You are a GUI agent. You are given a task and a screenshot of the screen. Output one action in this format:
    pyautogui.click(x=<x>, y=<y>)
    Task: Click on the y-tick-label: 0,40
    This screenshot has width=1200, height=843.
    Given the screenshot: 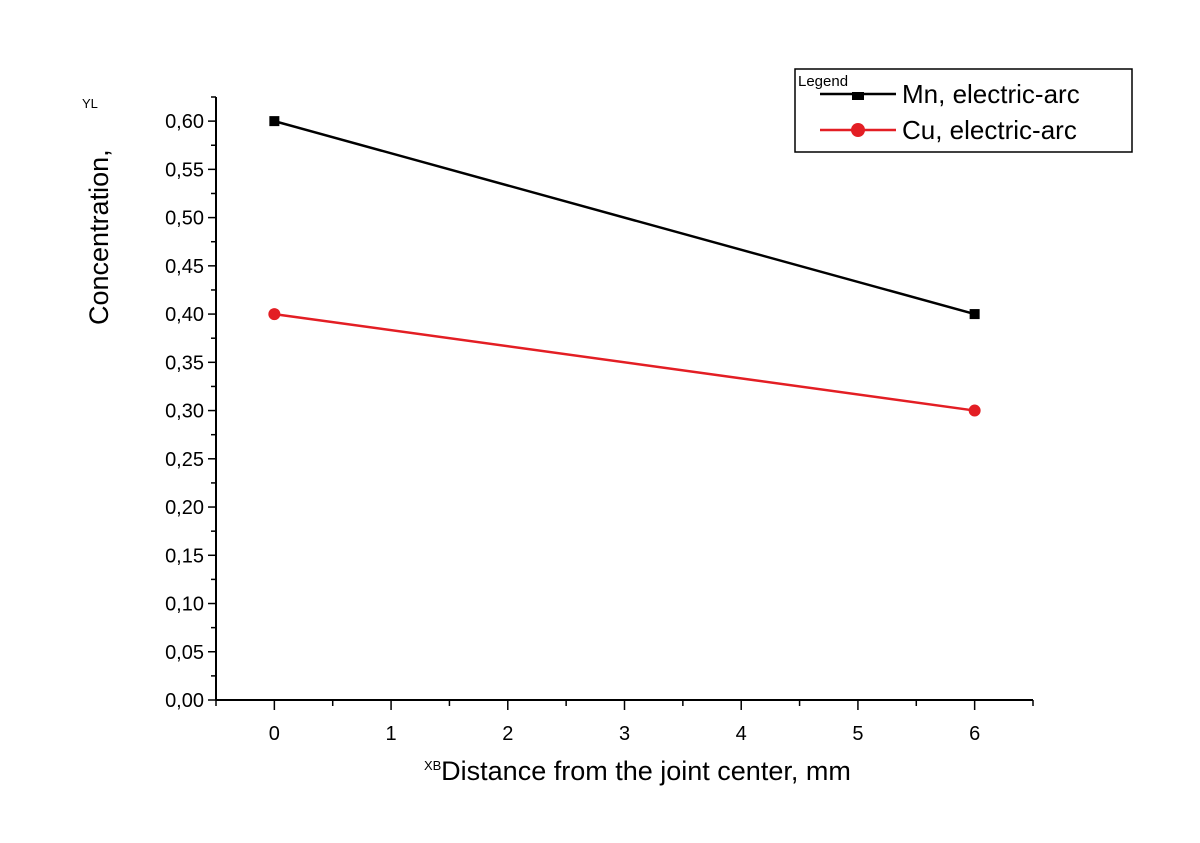 What is the action you would take?
    pyautogui.click(x=184, y=315)
    